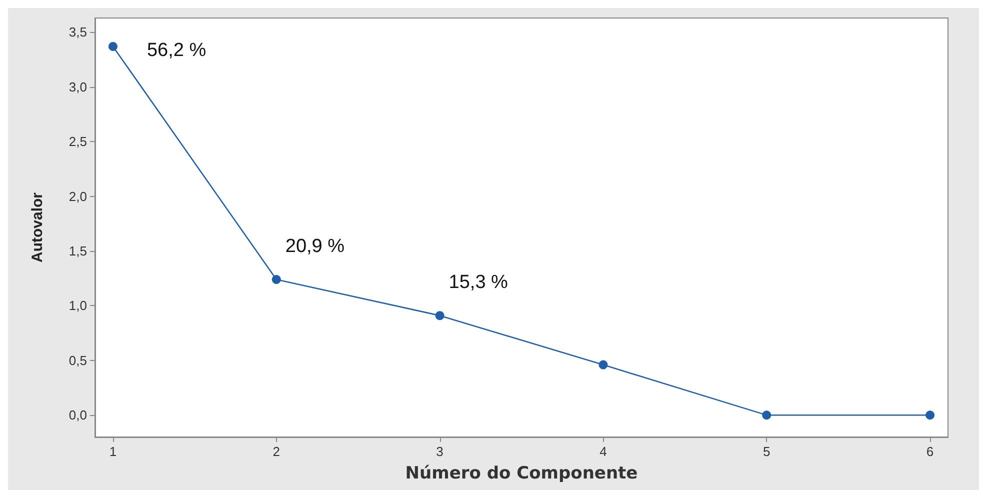 The image size is (987, 498). What do you see at coordinates (77, 86) in the screenshot?
I see `y-tick-label: 3,0` at bounding box center [77, 86].